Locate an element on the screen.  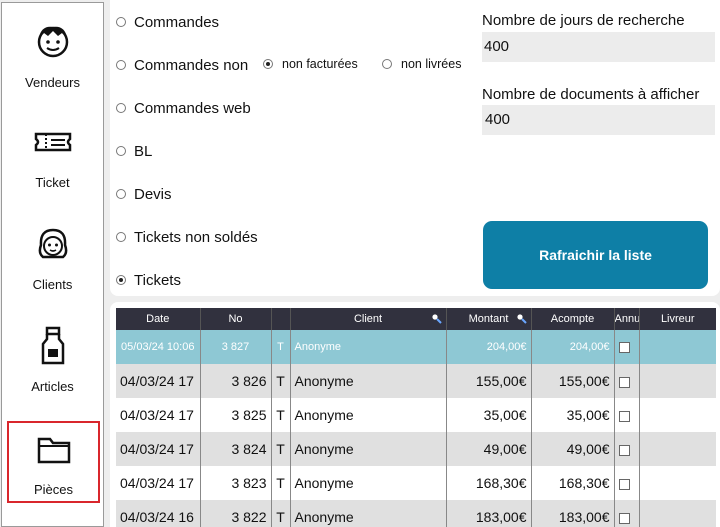
cell-montant: 155,00€ is located at coordinates (489, 381).